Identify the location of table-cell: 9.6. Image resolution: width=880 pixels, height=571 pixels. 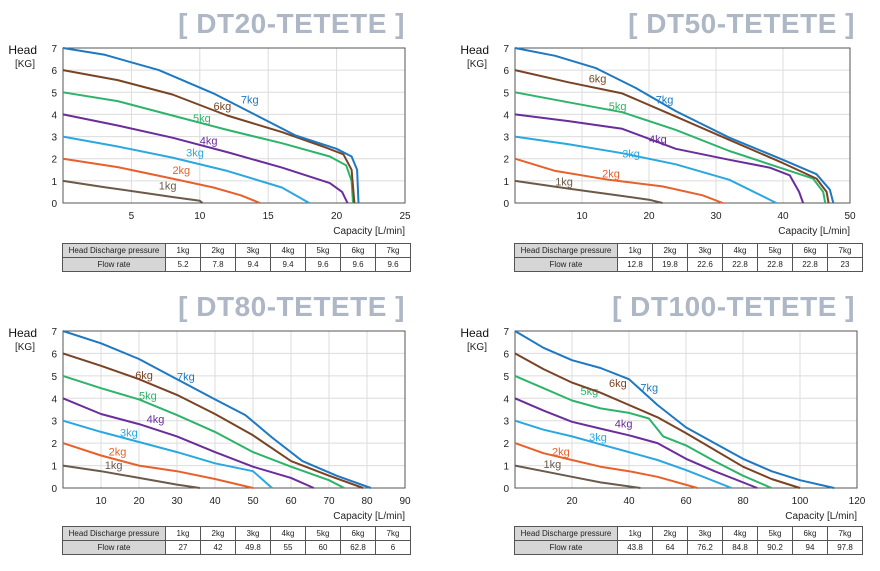
(323, 264).